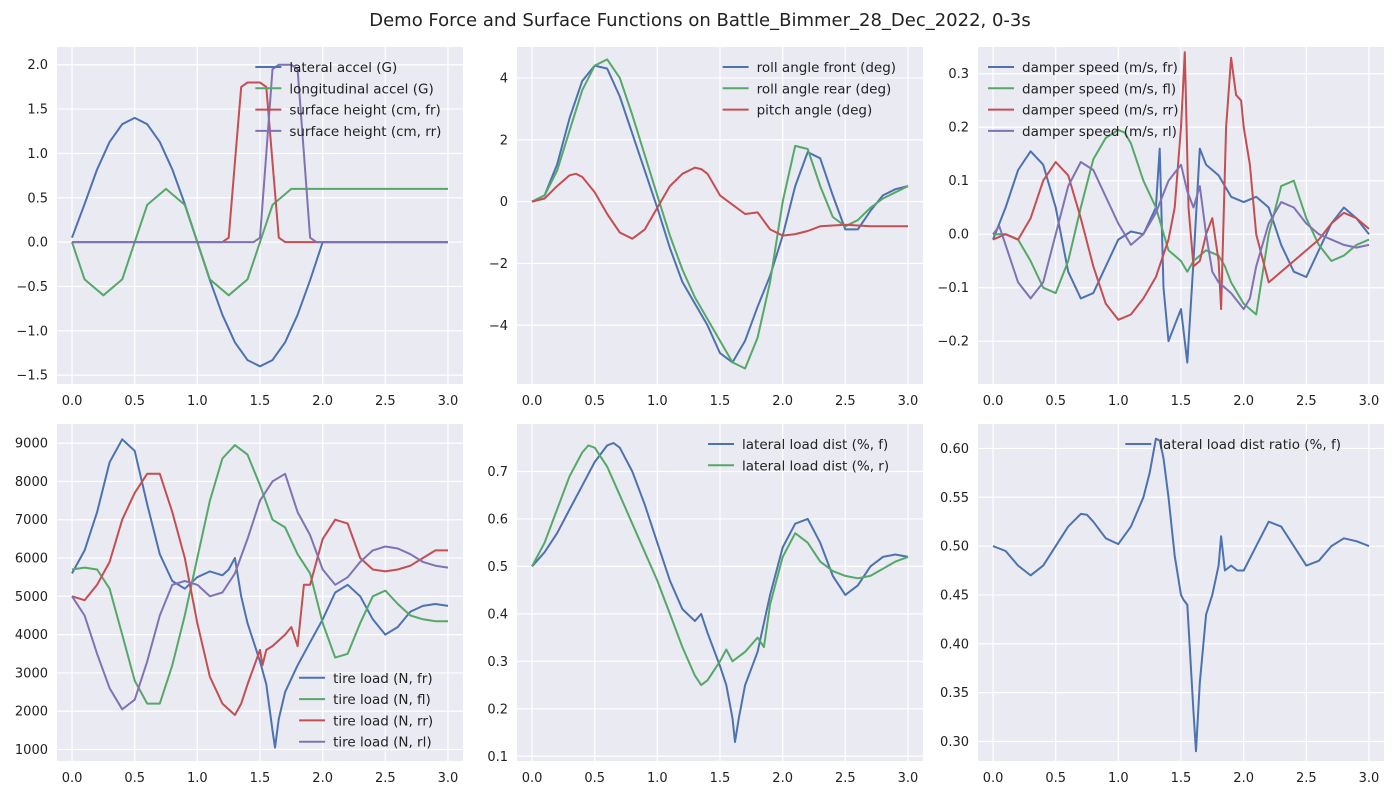  Describe the element at coordinates (815, 466) in the screenshot. I see `legend-label: lateral load dist (%, r)` at that location.